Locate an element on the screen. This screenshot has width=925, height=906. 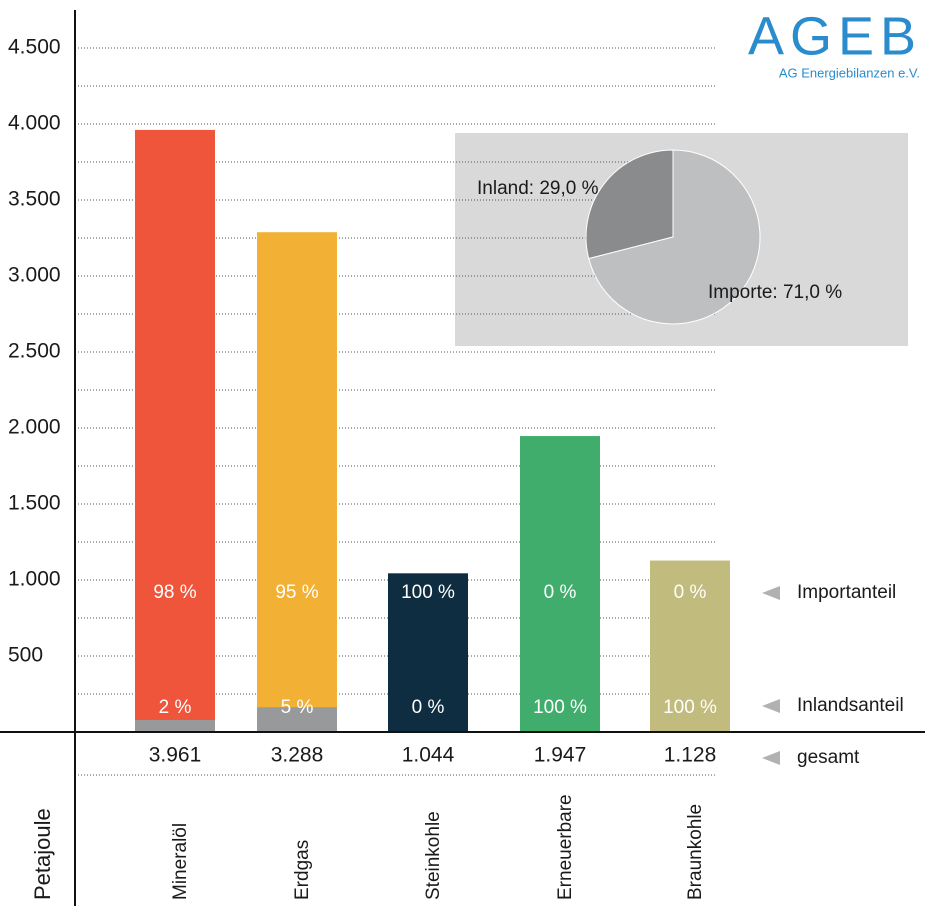
y-axis-label: Petajoule is located at coordinates (42, 854).